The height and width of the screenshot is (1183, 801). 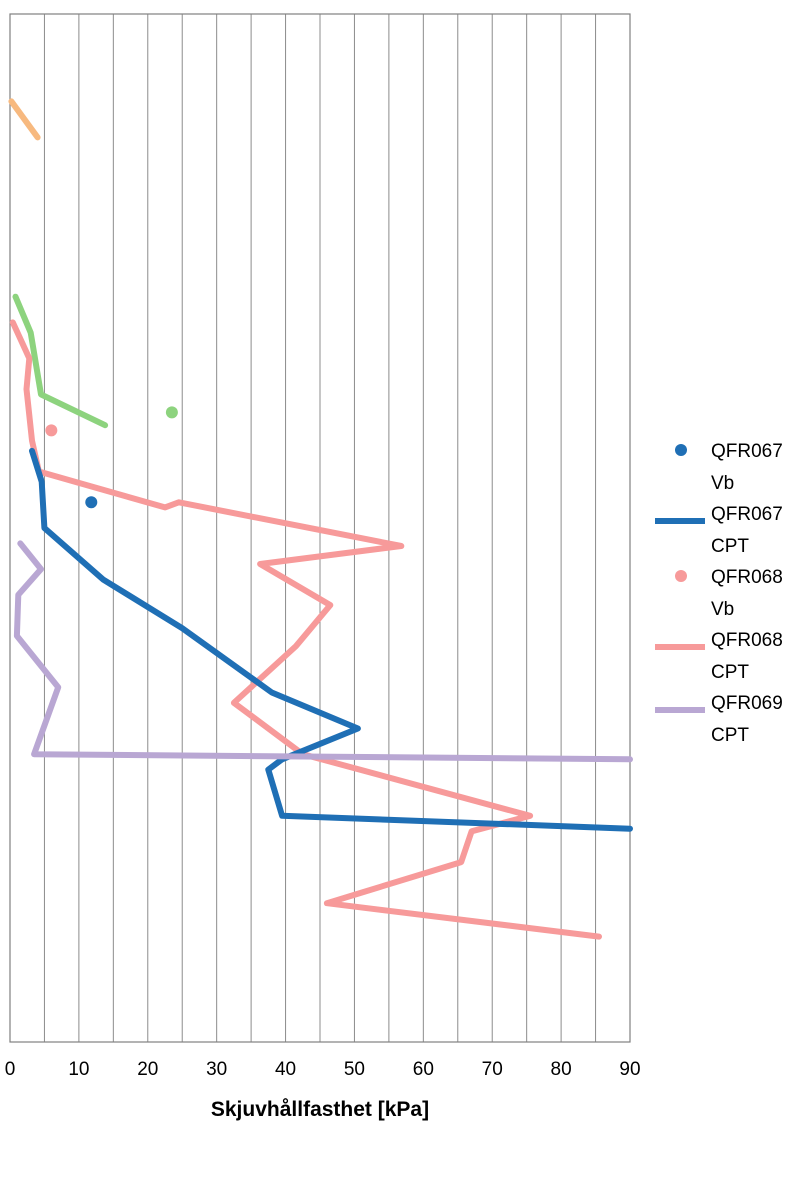 I want to click on x-tick-label: 10, so click(x=78, y=1069).